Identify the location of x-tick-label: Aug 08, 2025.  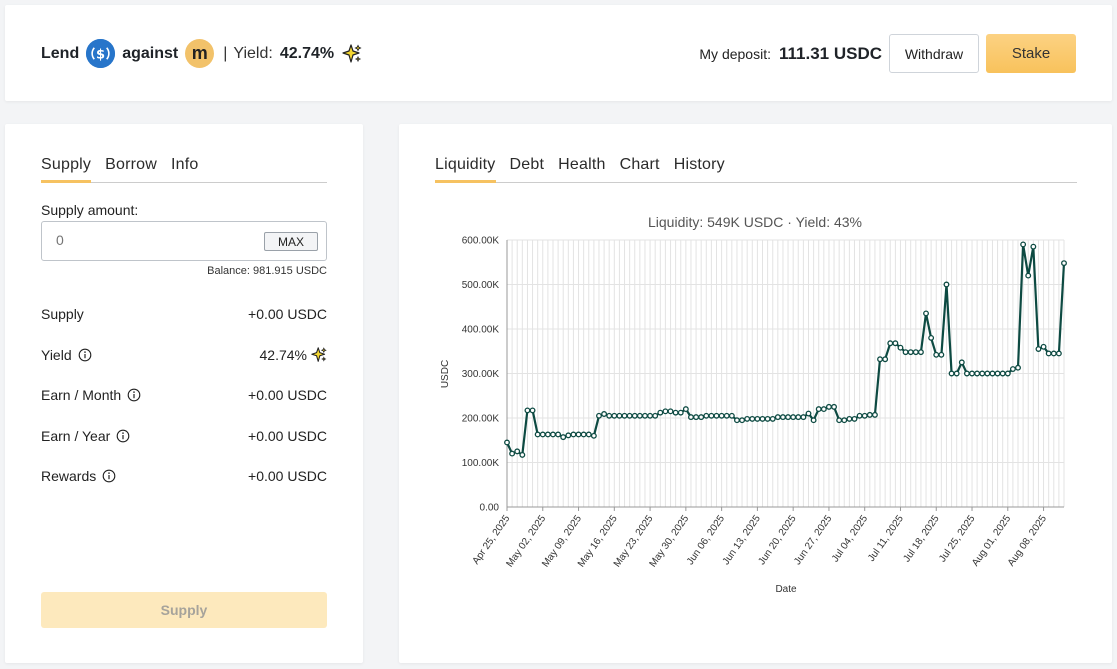
(1027, 540).